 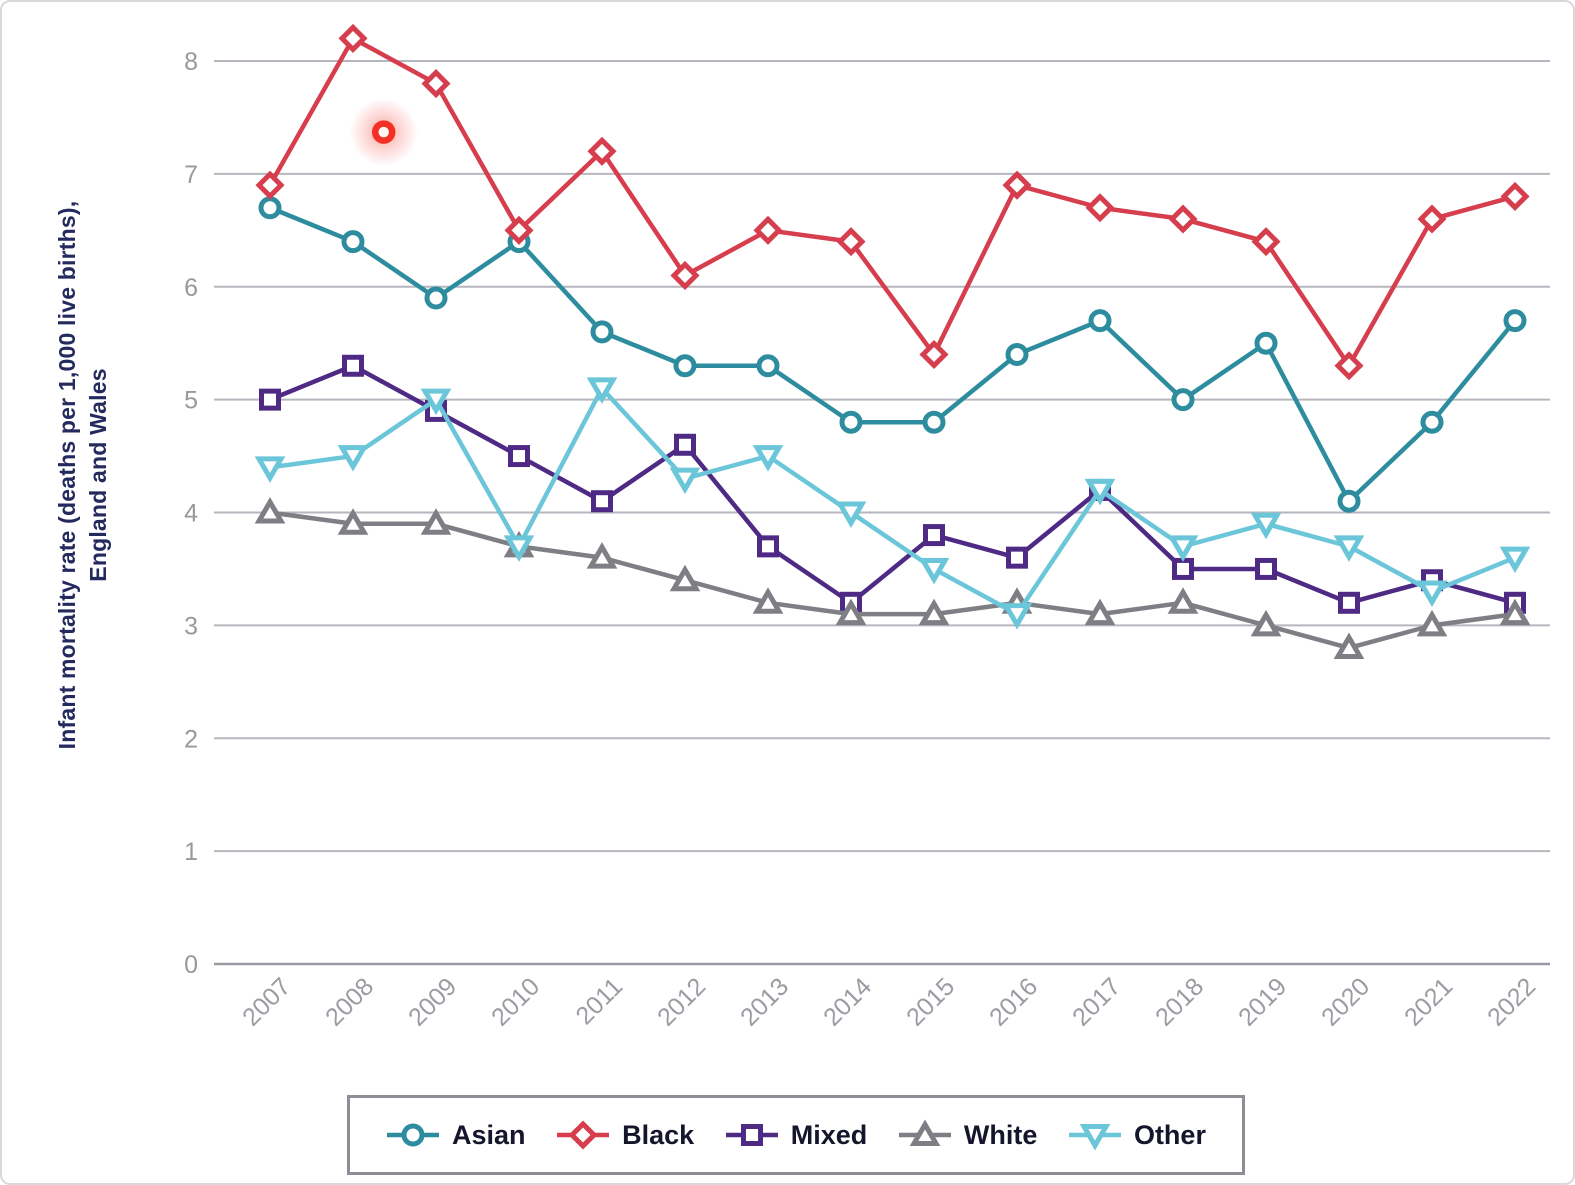 What do you see at coordinates (270, 399) in the screenshot?
I see `mixed-point-2007` at bounding box center [270, 399].